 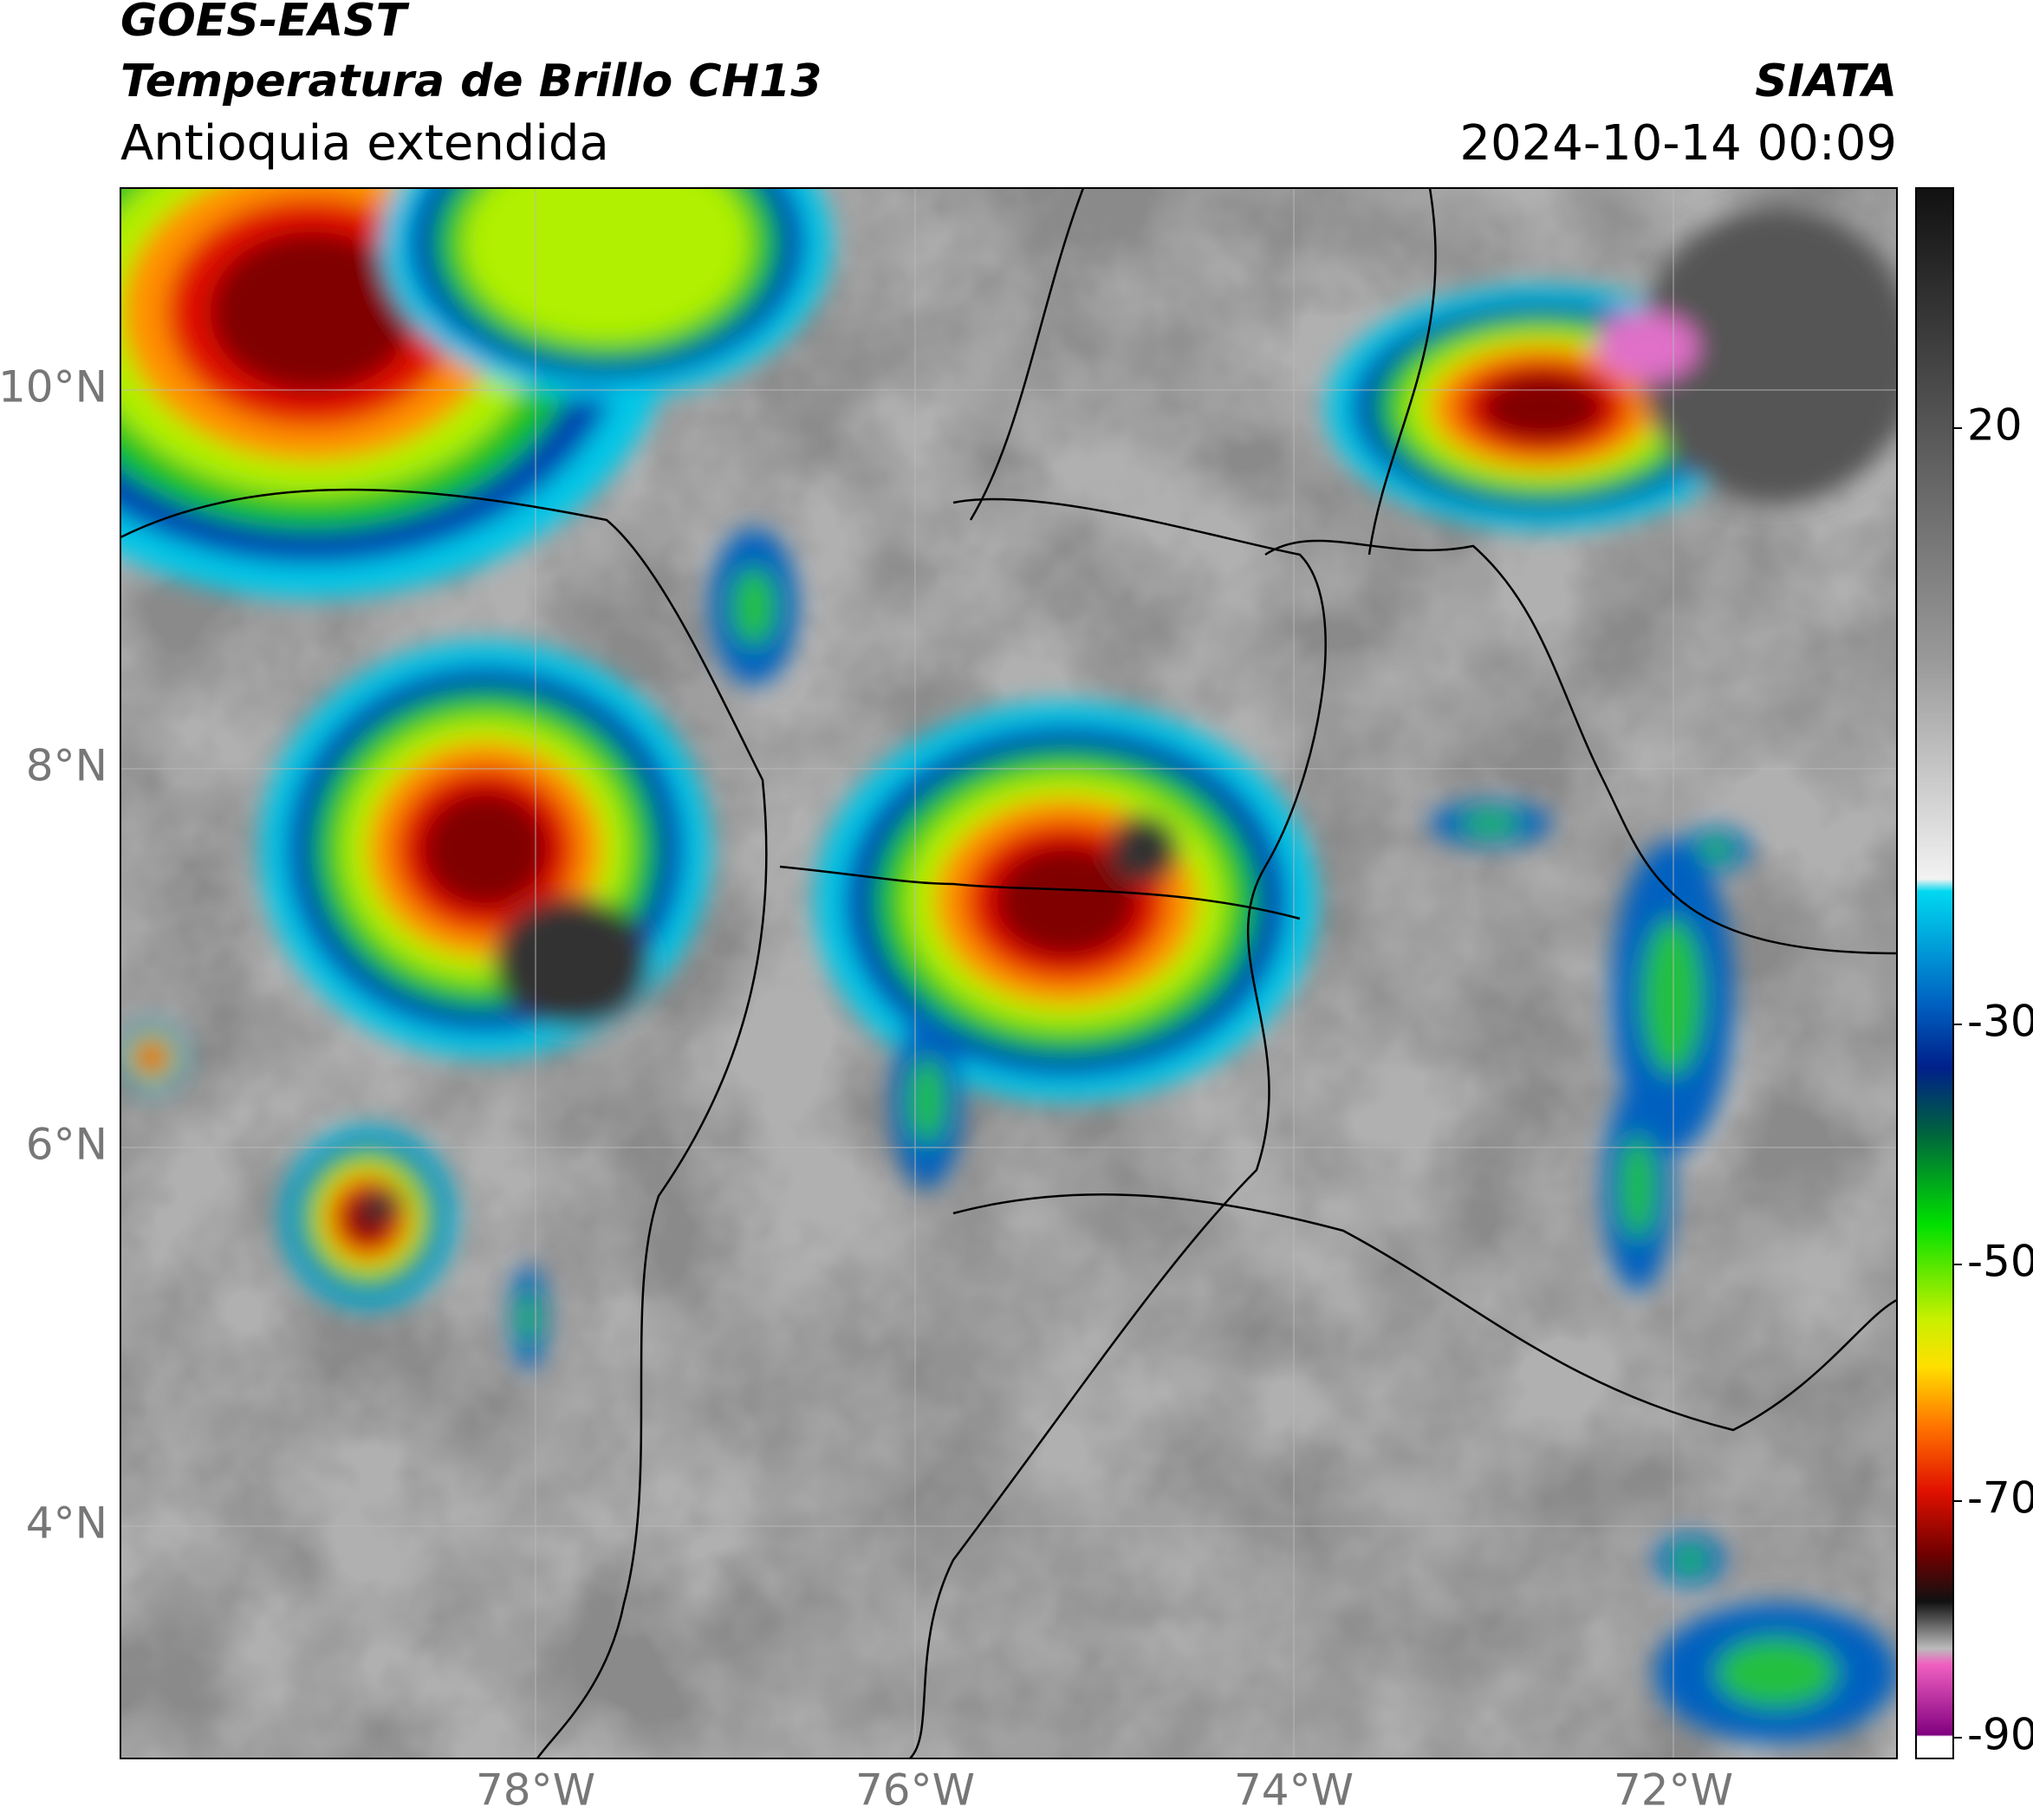 I want to click on lat-label: 6°N, so click(x=66, y=1145).